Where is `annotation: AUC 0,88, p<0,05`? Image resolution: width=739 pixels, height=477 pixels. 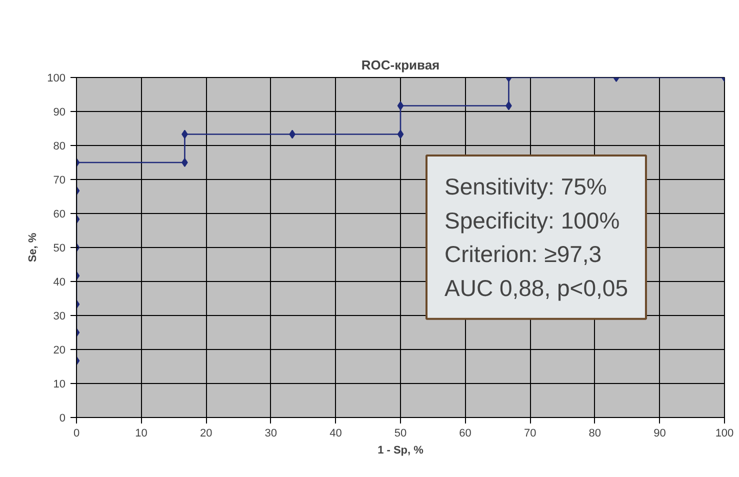 annotation: AUC 0,88, p<0,05 is located at coordinates (536, 287).